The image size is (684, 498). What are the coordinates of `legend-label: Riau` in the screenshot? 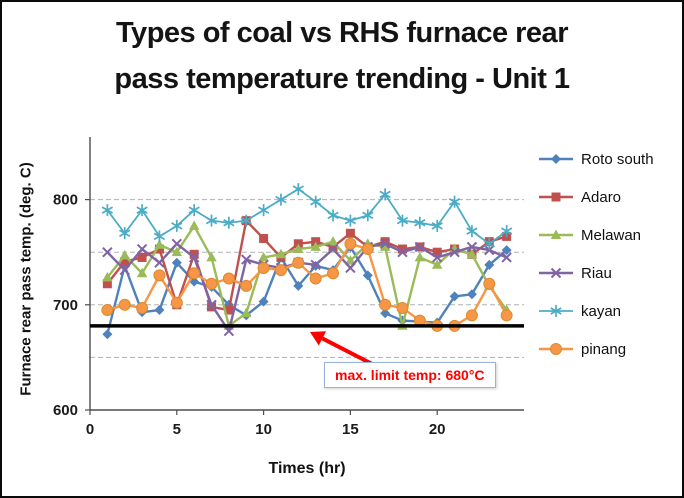 It's located at (596, 273).